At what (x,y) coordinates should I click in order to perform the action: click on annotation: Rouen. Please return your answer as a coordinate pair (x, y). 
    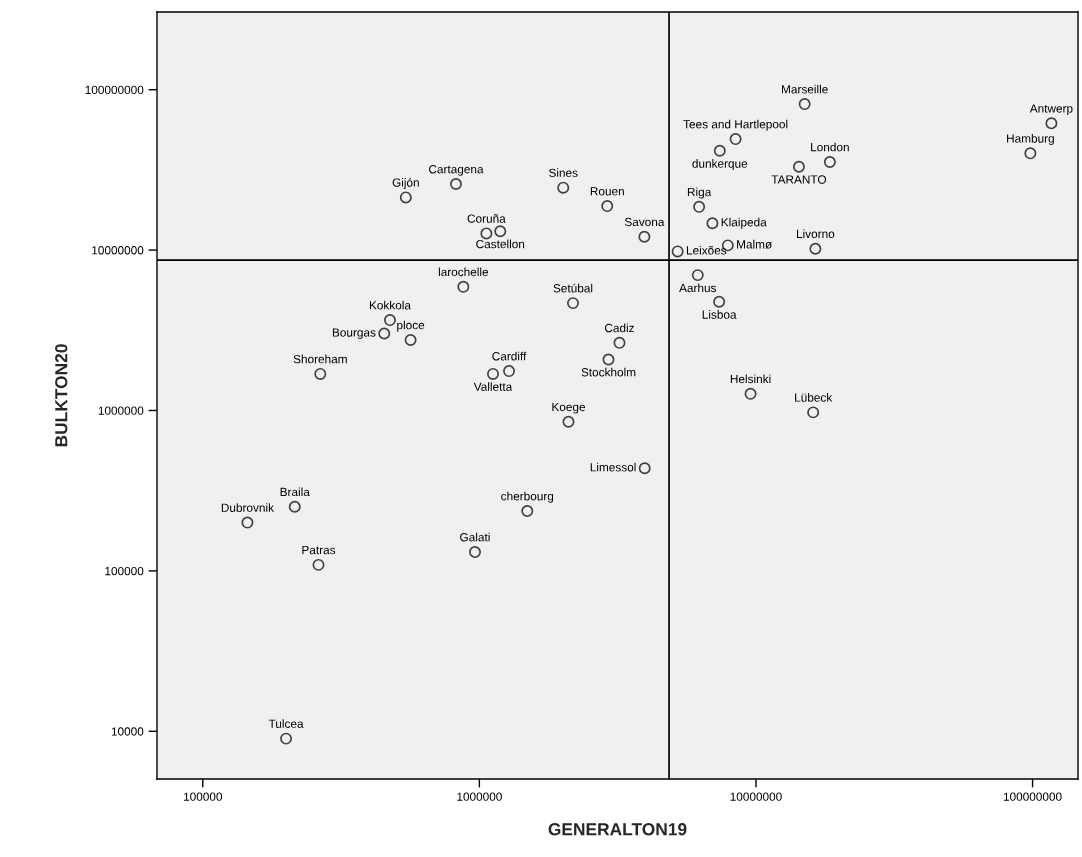
    Looking at the image, I should click on (607, 191).